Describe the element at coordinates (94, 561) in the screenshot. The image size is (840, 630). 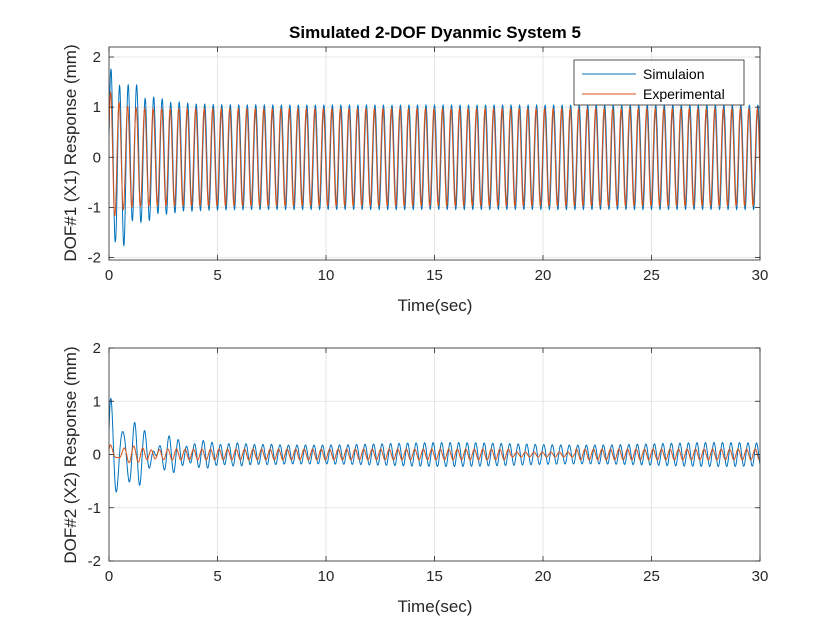
I see `y-tick-label-dof2: -2` at that location.